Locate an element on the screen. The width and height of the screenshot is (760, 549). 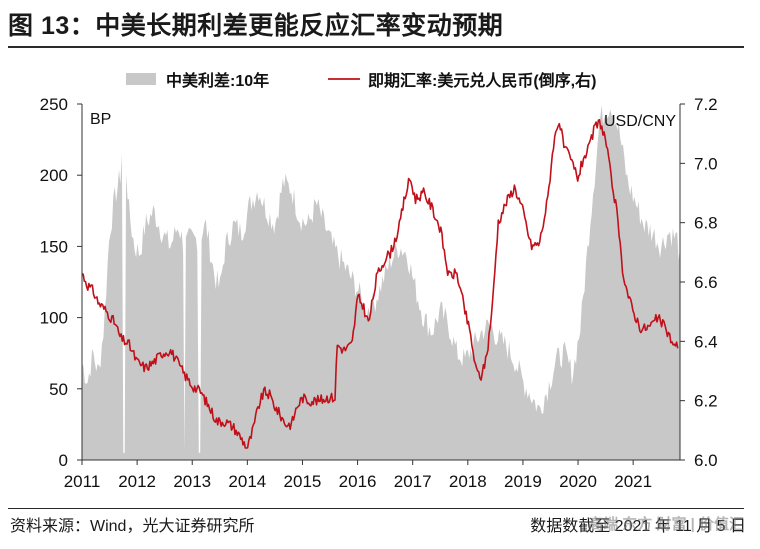
left-tick-label: 0 is located at coordinates (63, 460).